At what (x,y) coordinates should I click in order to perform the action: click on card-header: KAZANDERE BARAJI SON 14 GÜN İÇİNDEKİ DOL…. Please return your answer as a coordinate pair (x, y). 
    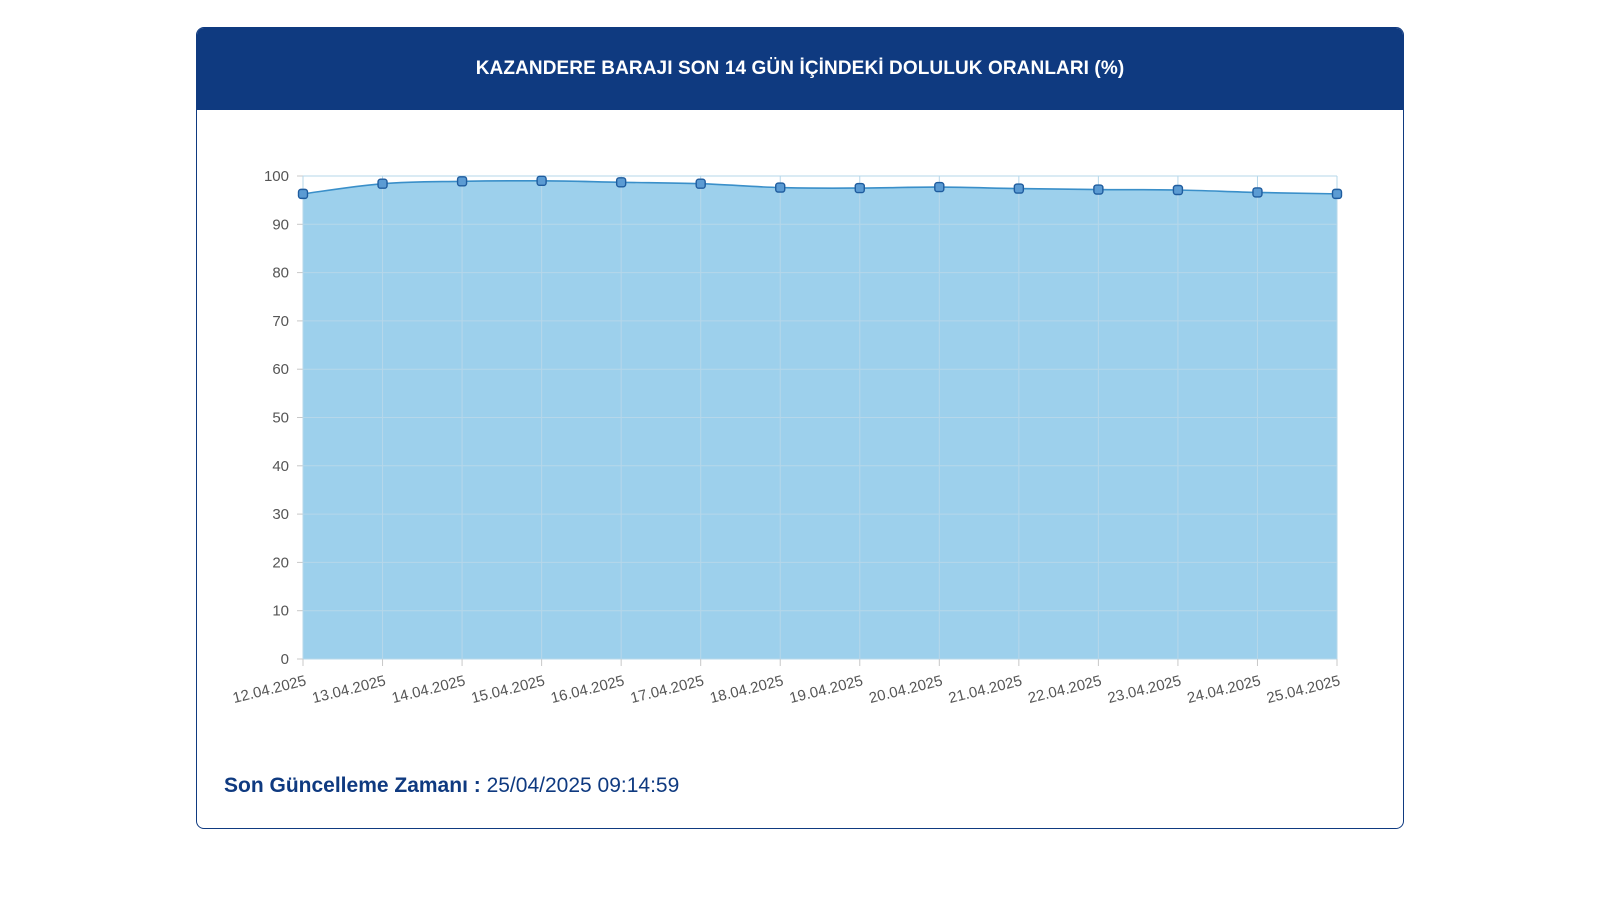
    Looking at the image, I should click on (800, 69).